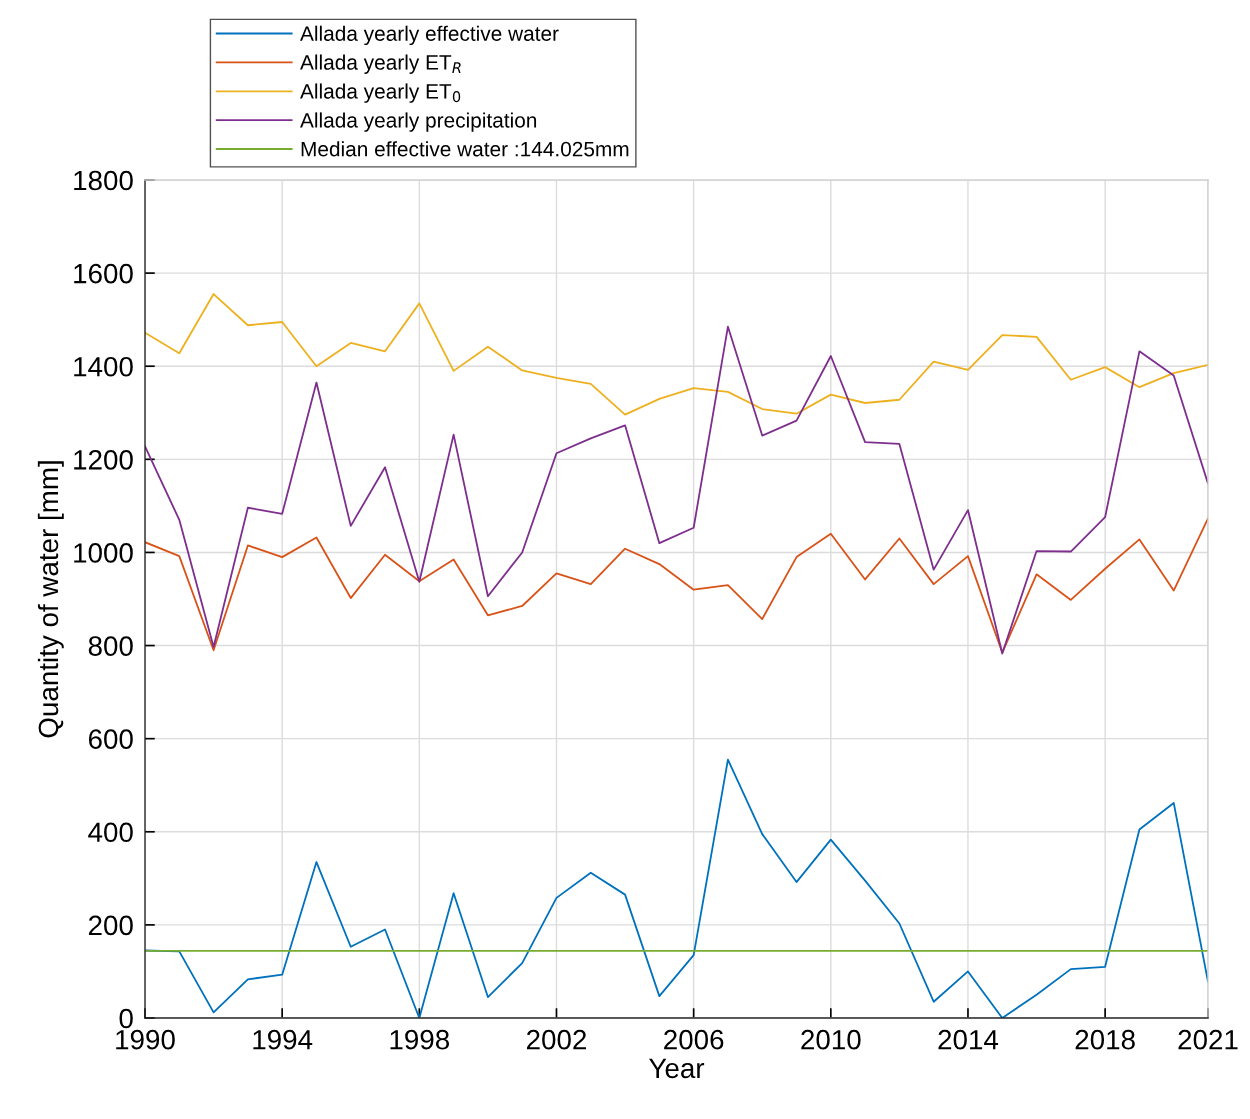 The width and height of the screenshot is (1250, 1119). What do you see at coordinates (831, 1039) in the screenshot?
I see `x-tick-label: 2010` at bounding box center [831, 1039].